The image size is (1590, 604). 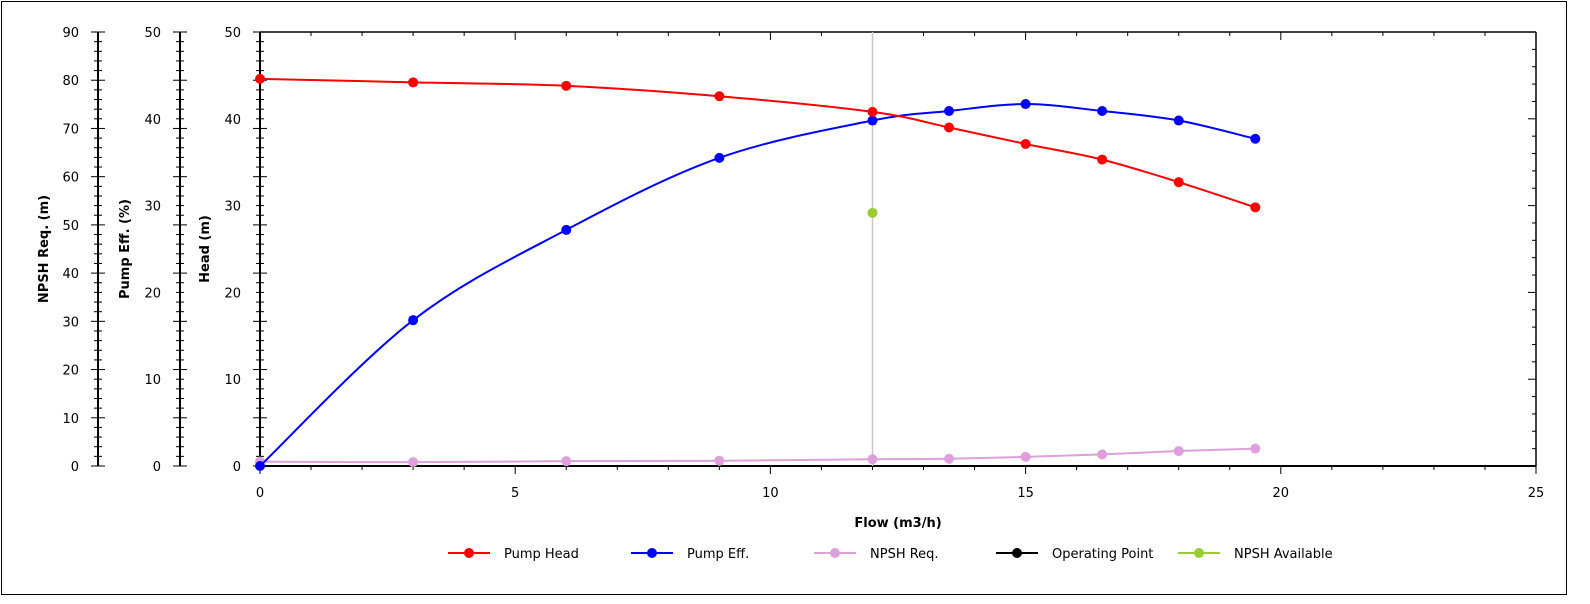 What do you see at coordinates (757, 455) in the screenshot?
I see `npsh-req-line` at bounding box center [757, 455].